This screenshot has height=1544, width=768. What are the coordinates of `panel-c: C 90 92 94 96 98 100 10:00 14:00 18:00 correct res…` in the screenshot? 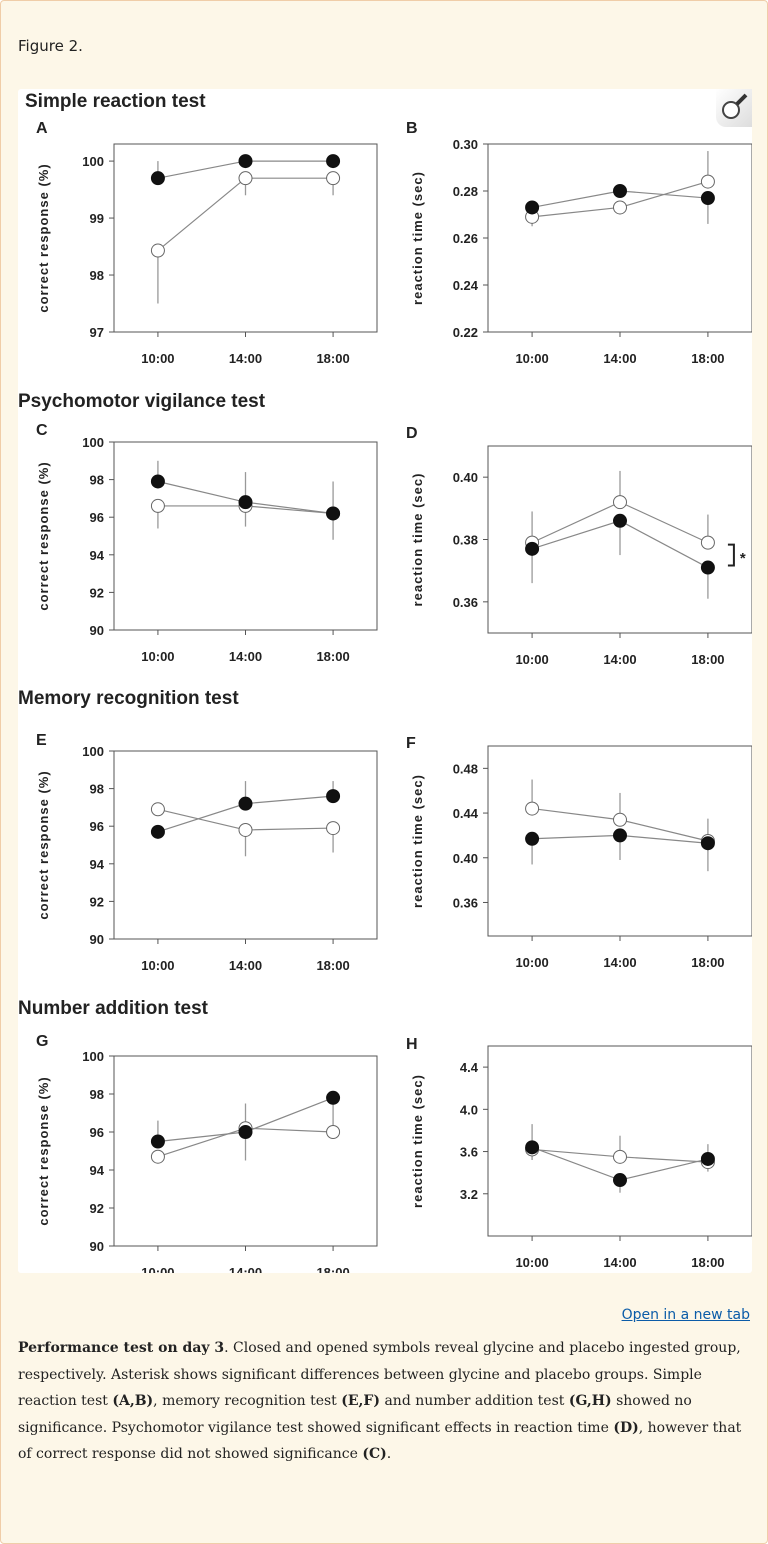 It's located at (207, 543).